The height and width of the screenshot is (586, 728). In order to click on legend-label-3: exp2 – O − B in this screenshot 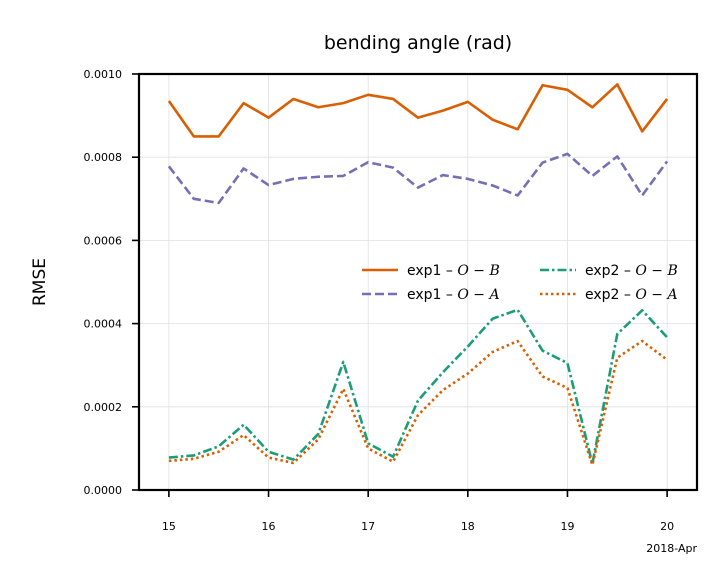, I will do `click(631, 271)`.